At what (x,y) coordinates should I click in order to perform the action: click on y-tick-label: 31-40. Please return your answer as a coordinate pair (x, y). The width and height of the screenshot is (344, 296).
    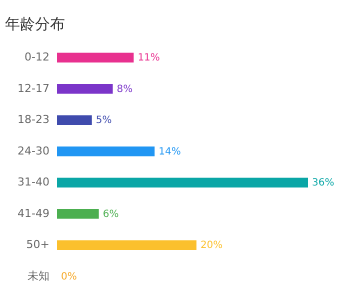
    Looking at the image, I should click on (34, 182).